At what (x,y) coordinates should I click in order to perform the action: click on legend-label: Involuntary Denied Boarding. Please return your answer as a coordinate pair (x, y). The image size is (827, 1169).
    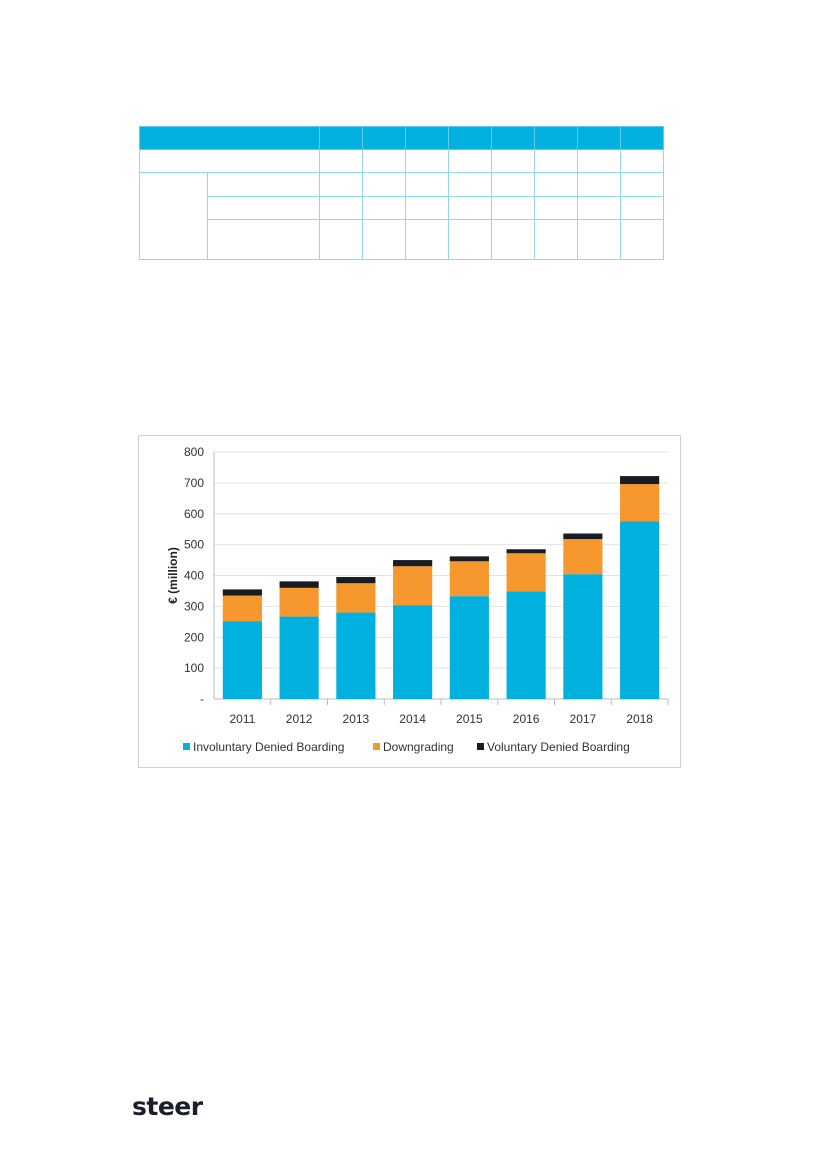
    Looking at the image, I should click on (268, 747).